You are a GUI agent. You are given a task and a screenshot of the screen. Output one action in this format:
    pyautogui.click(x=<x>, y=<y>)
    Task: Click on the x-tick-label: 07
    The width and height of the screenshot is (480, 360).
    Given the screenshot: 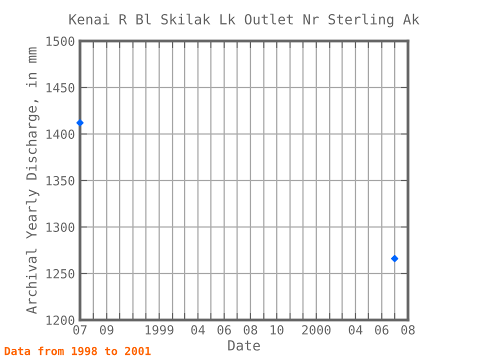 What is the action you would take?
    pyautogui.click(x=80, y=330)
    